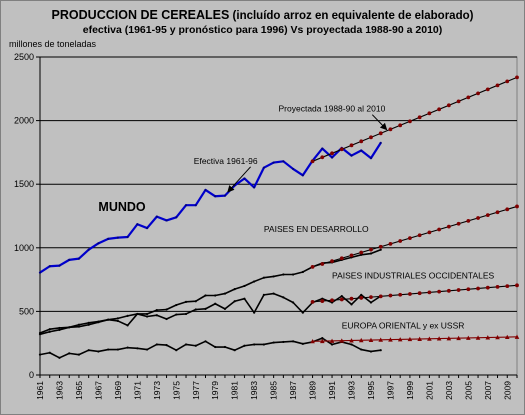  What do you see at coordinates (332, 390) in the screenshot?
I see `x-tick-label: 1991` at bounding box center [332, 390].